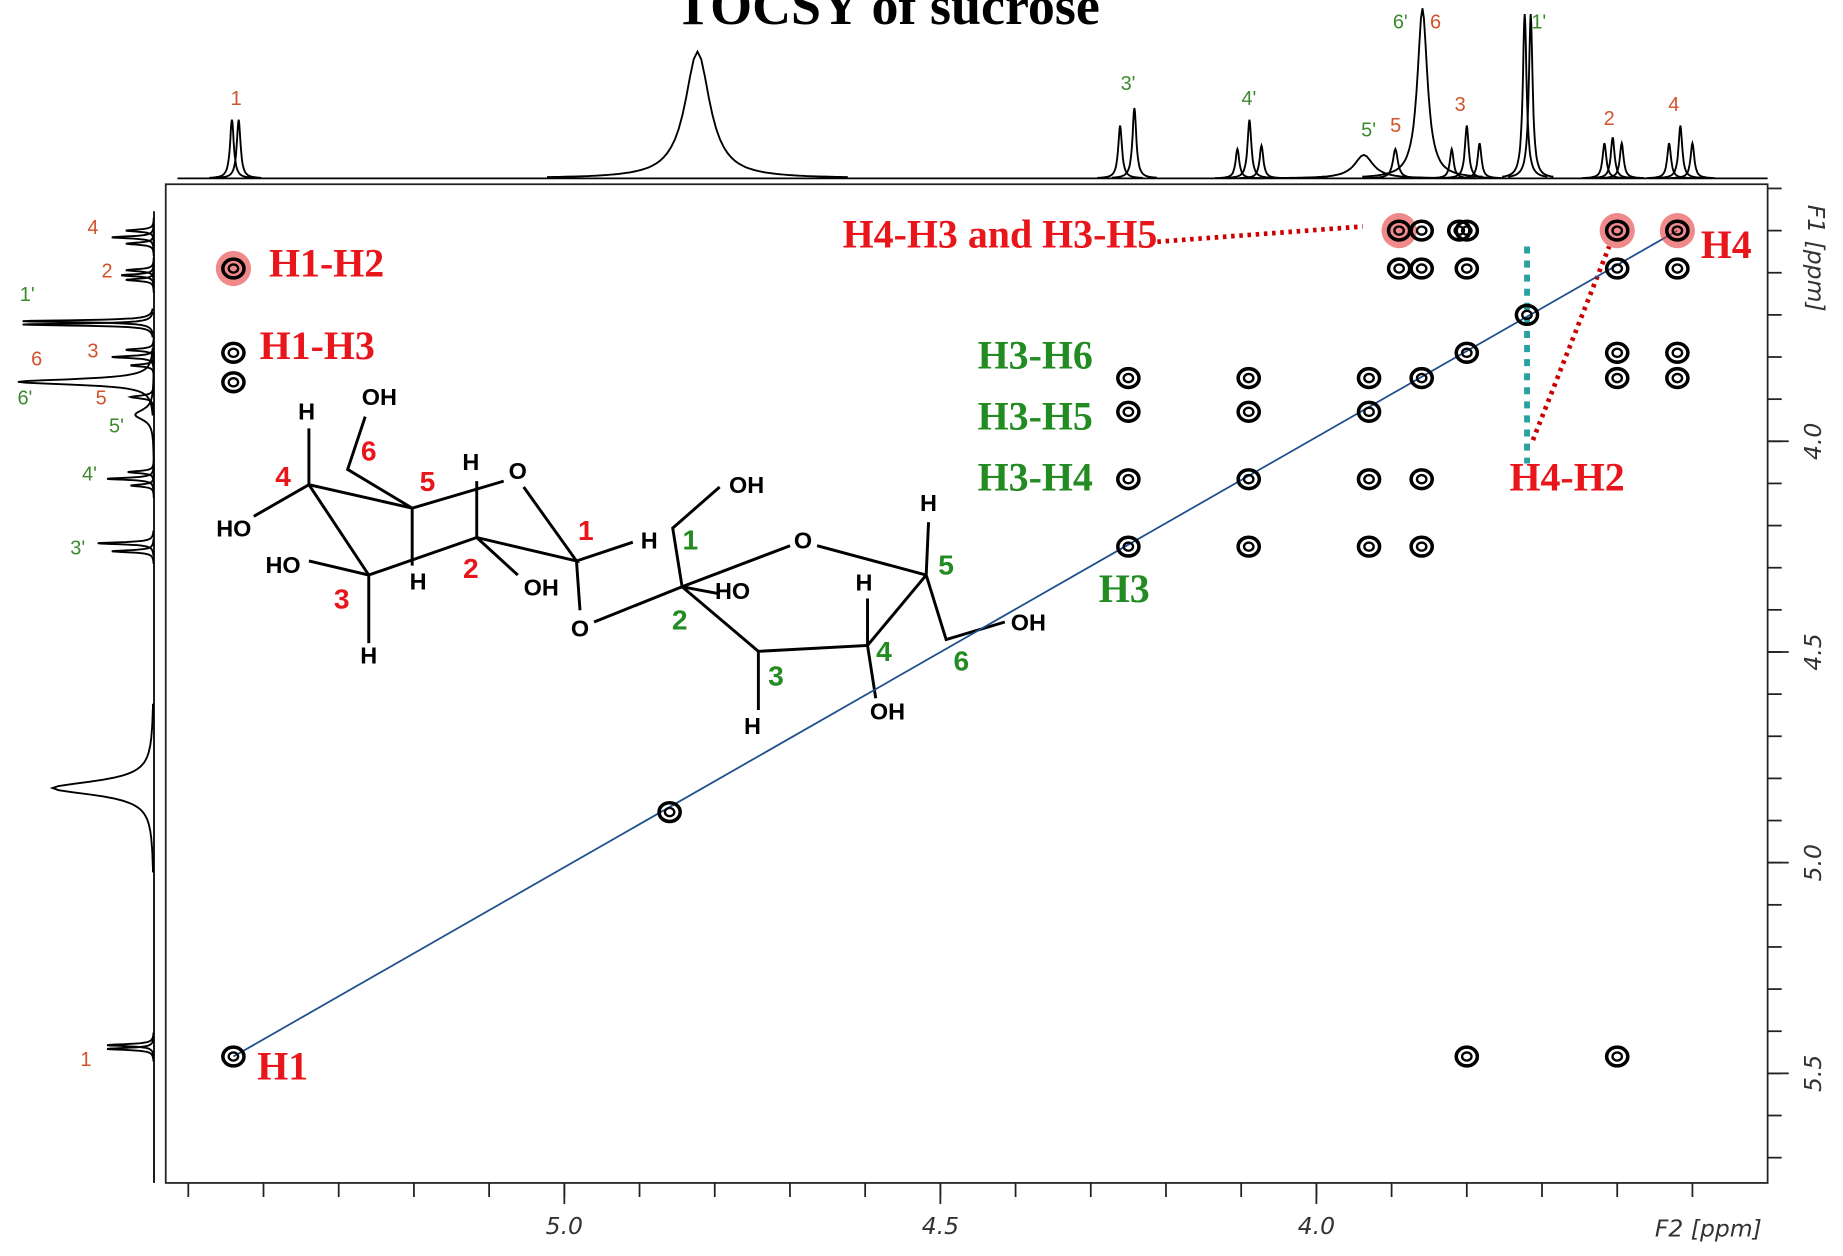 The width and height of the screenshot is (1843, 1256). What do you see at coordinates (77, 548) in the screenshot?
I see `left-peak-label: 3'` at bounding box center [77, 548].